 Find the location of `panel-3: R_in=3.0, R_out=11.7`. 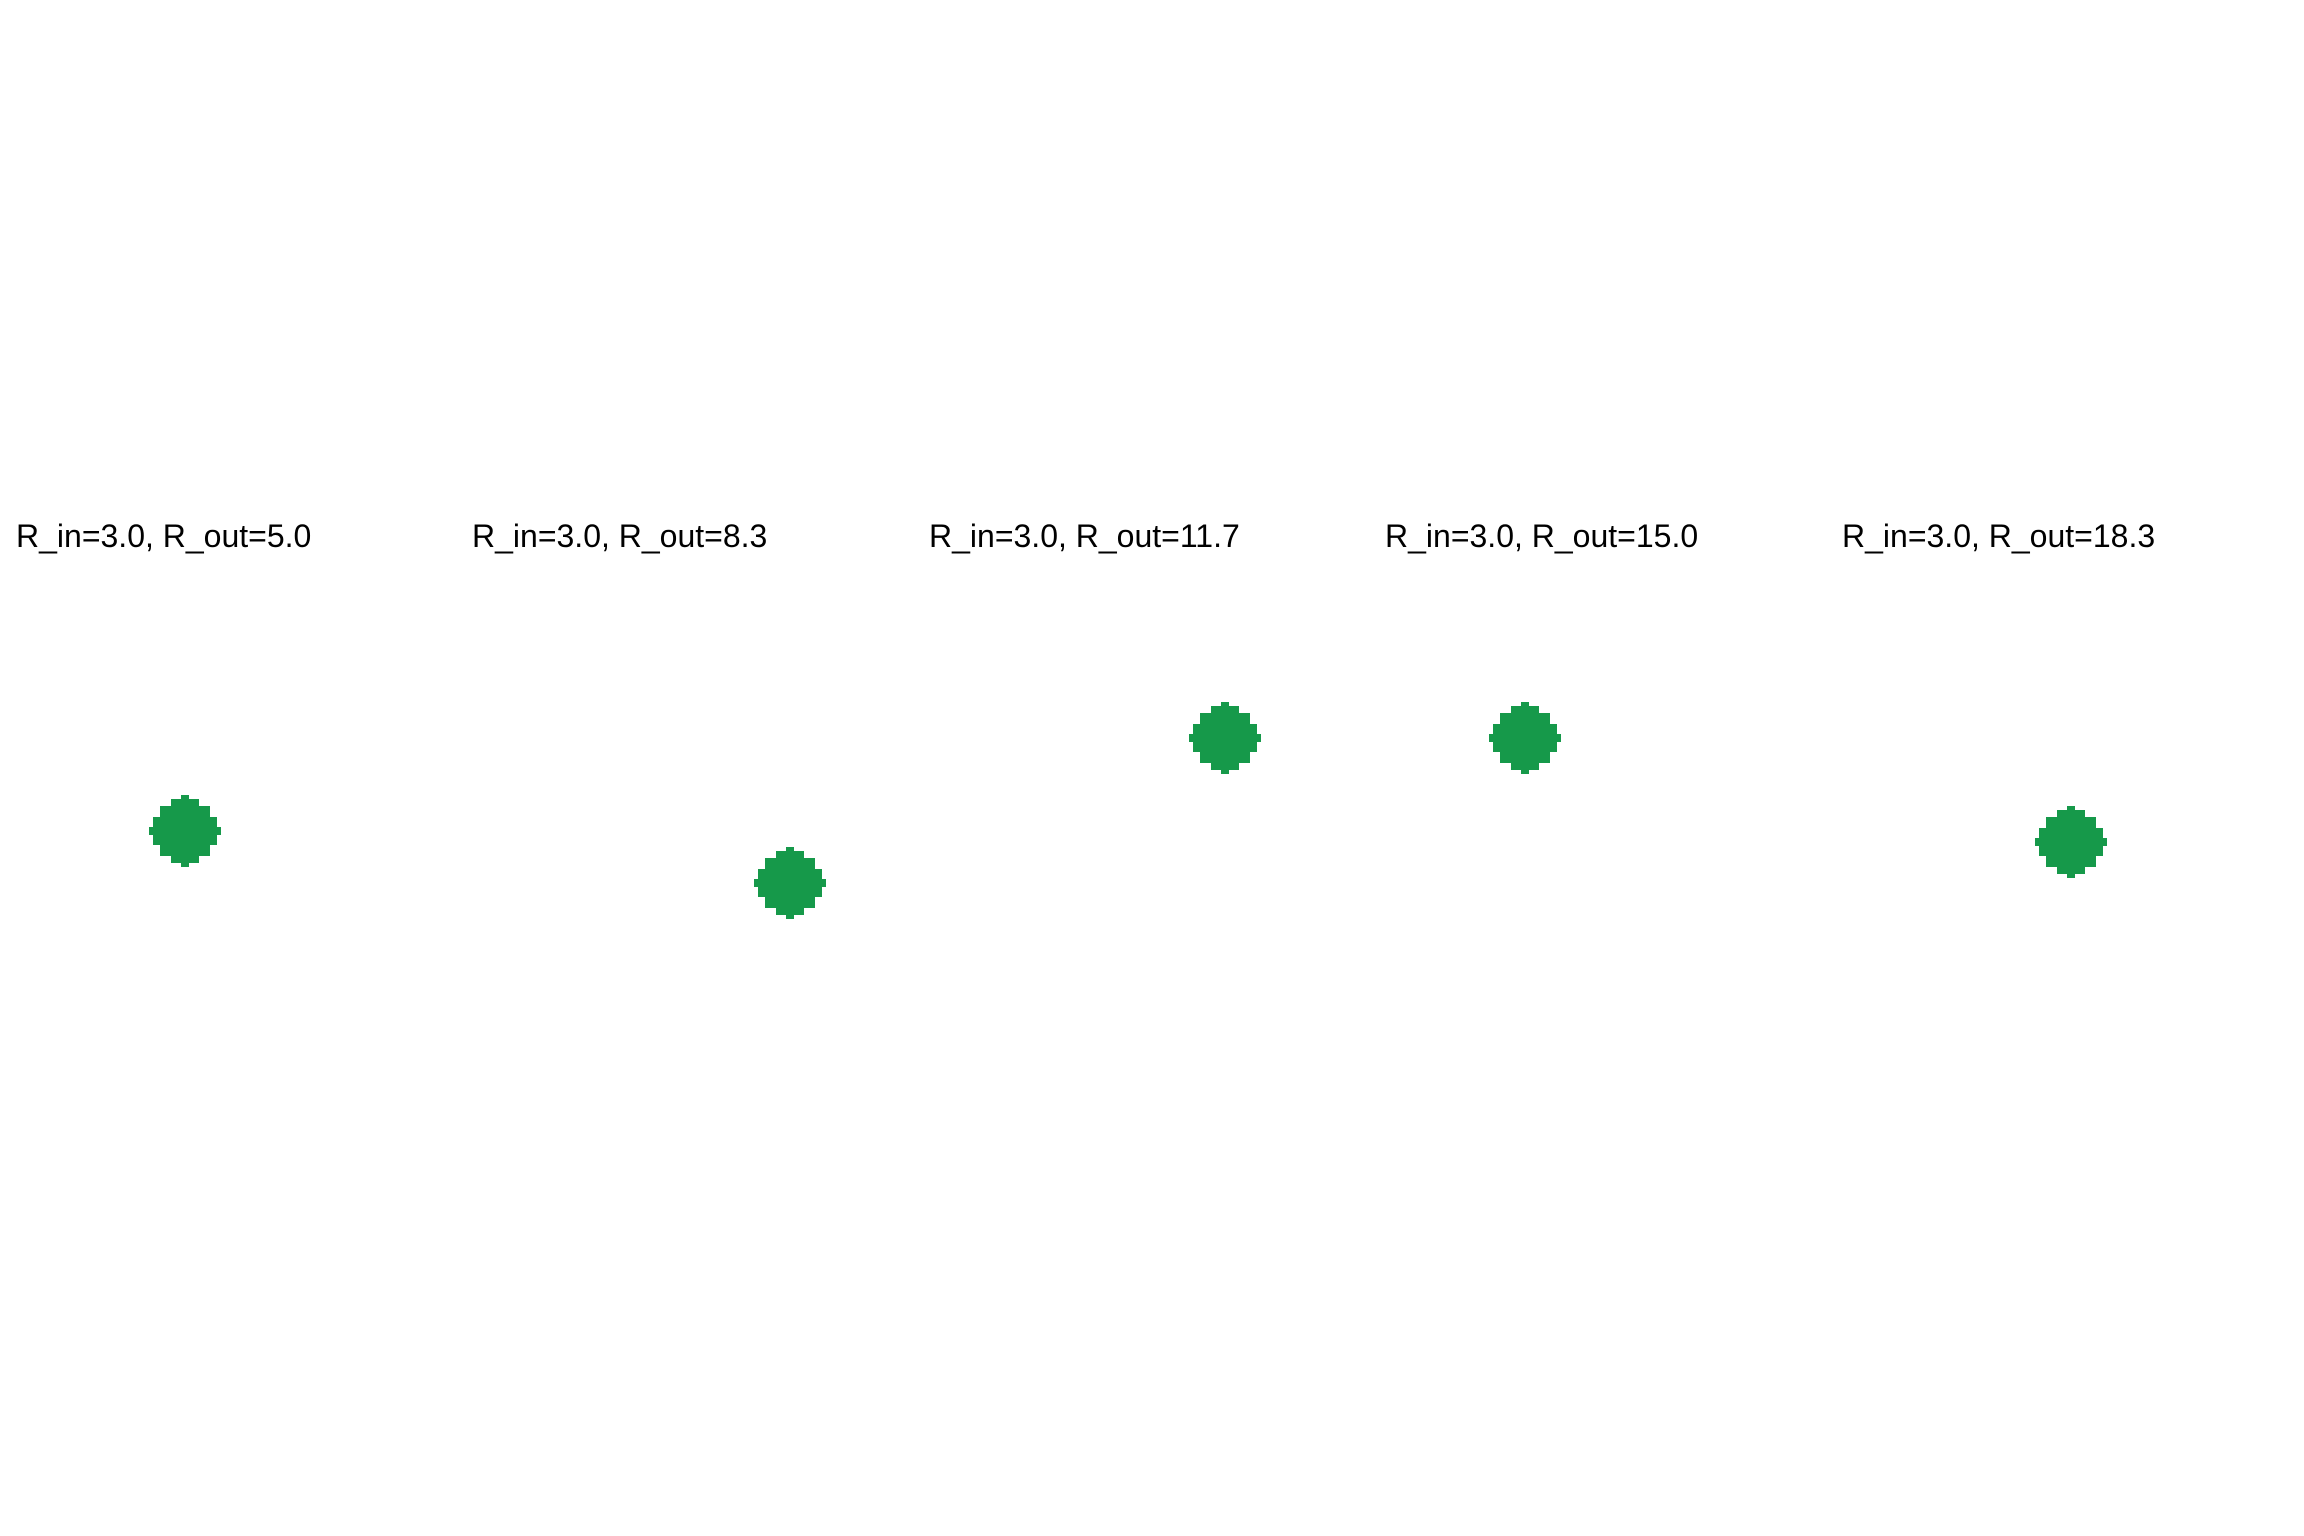

panel-3: R_in=3.0, R_out=11.7 is located at coordinates (1113, 730).